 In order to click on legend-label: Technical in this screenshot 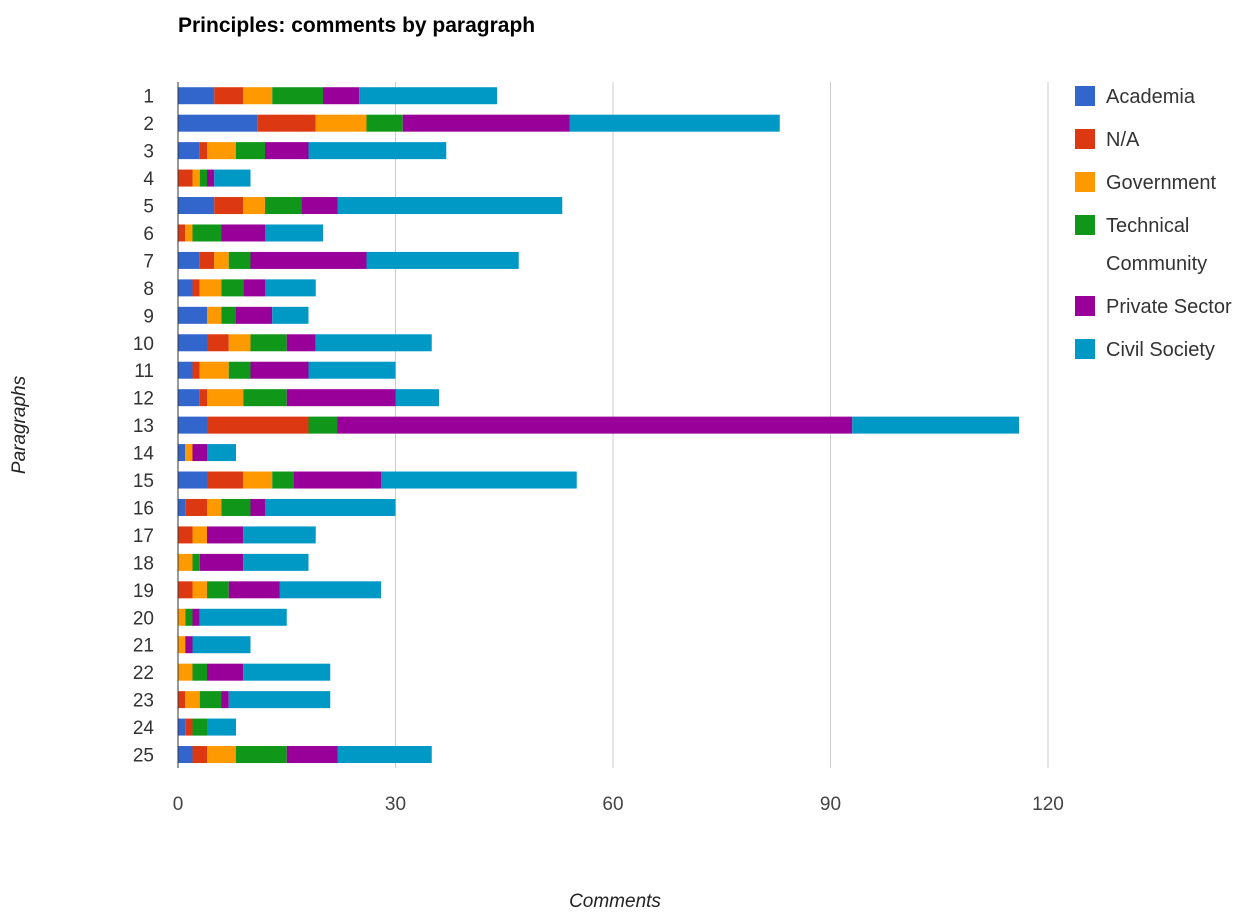, I will do `click(1147, 226)`.